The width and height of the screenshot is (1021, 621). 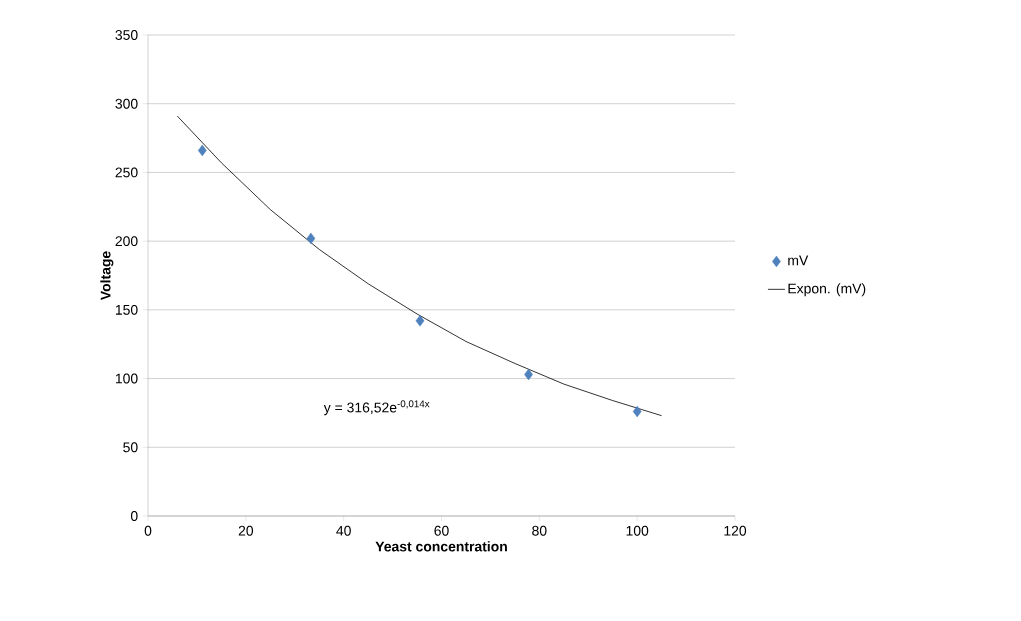 I want to click on x-tick-label: 40, so click(x=343, y=530).